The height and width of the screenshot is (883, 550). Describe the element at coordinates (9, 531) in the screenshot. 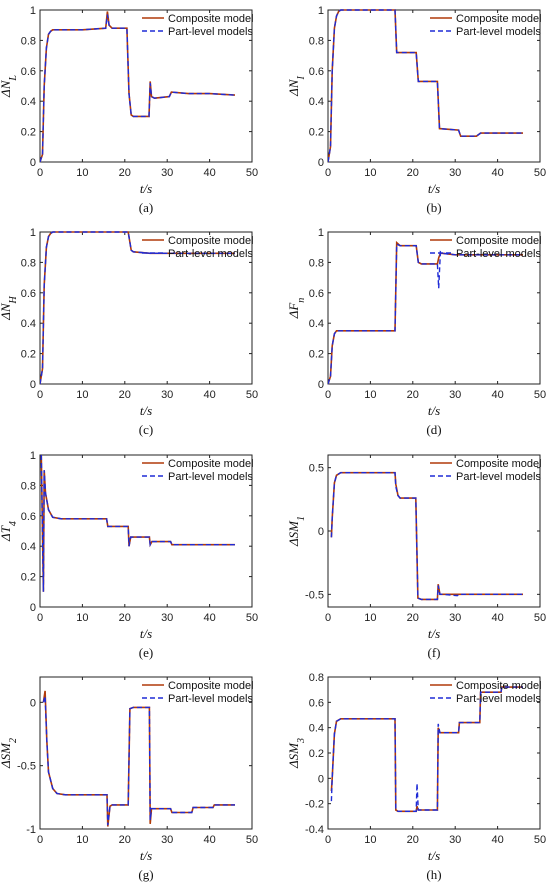

I see `y-axis-label: ΔT4` at that location.